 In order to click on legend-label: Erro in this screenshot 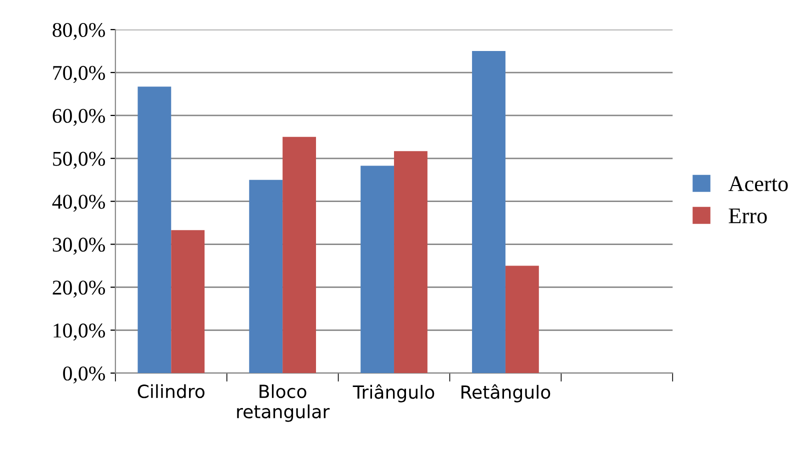, I will do `click(747, 216)`.